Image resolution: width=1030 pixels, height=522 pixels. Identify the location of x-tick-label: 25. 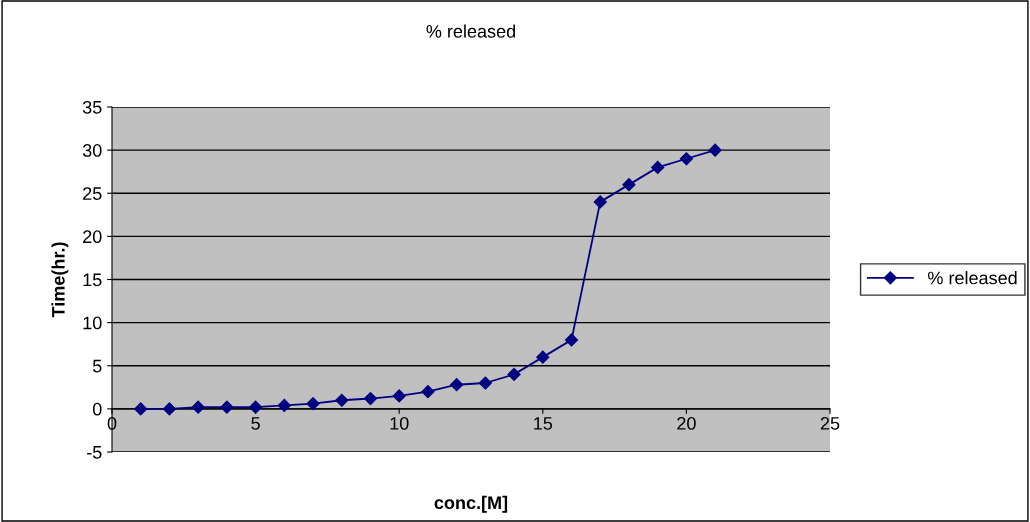
(830, 423).